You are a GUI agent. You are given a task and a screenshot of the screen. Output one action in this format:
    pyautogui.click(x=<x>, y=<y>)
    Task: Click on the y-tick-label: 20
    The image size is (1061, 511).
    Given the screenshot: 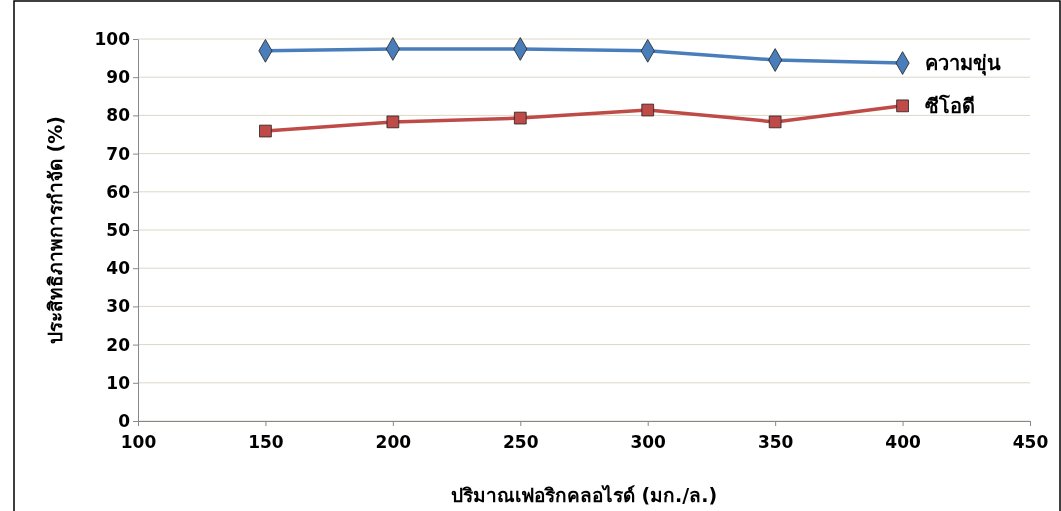 What is the action you would take?
    pyautogui.click(x=118, y=344)
    